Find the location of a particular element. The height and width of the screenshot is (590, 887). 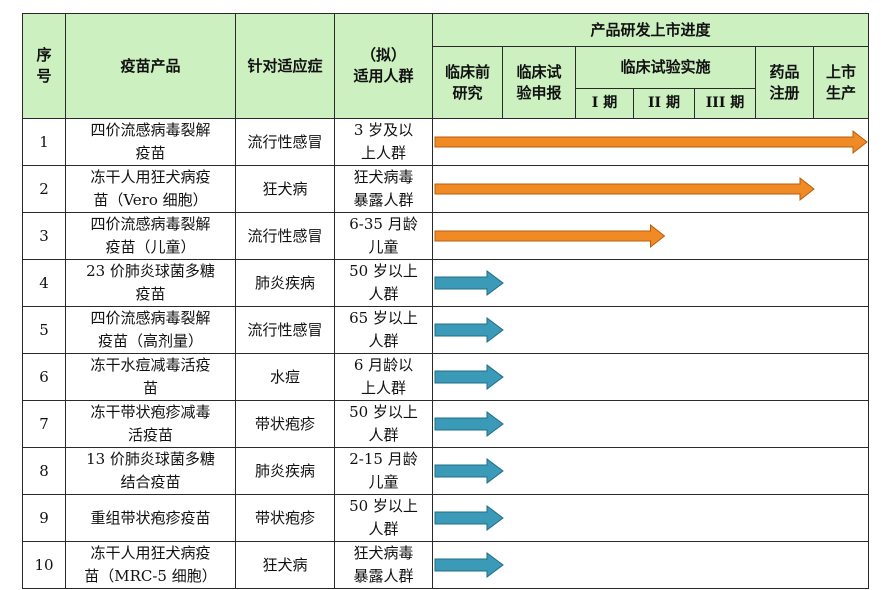

cell-population: 狂犬病毒 暴露人群 is located at coordinates (383, 189).